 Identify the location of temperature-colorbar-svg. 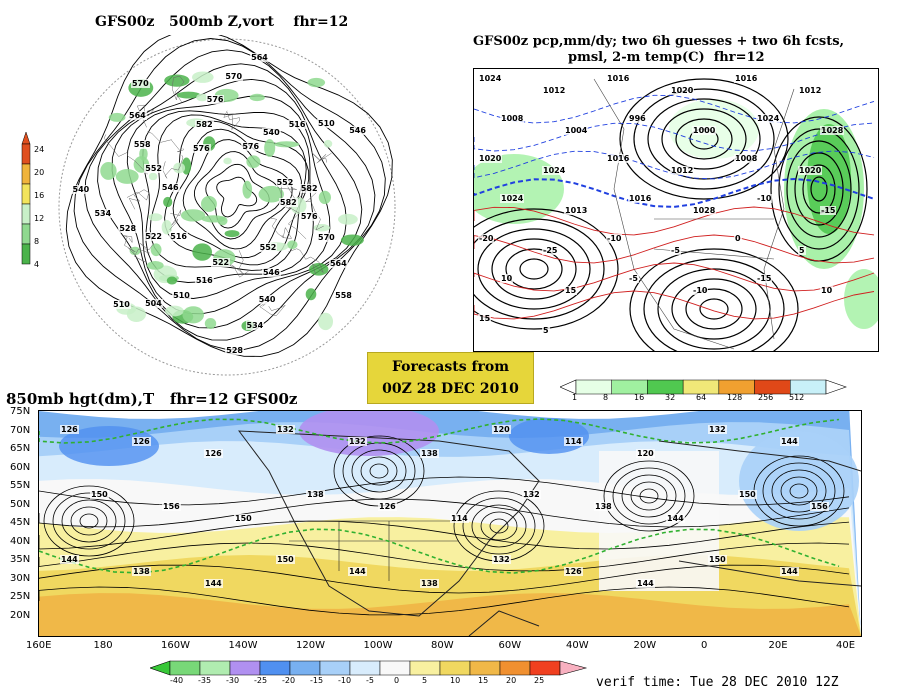
(369, 668).